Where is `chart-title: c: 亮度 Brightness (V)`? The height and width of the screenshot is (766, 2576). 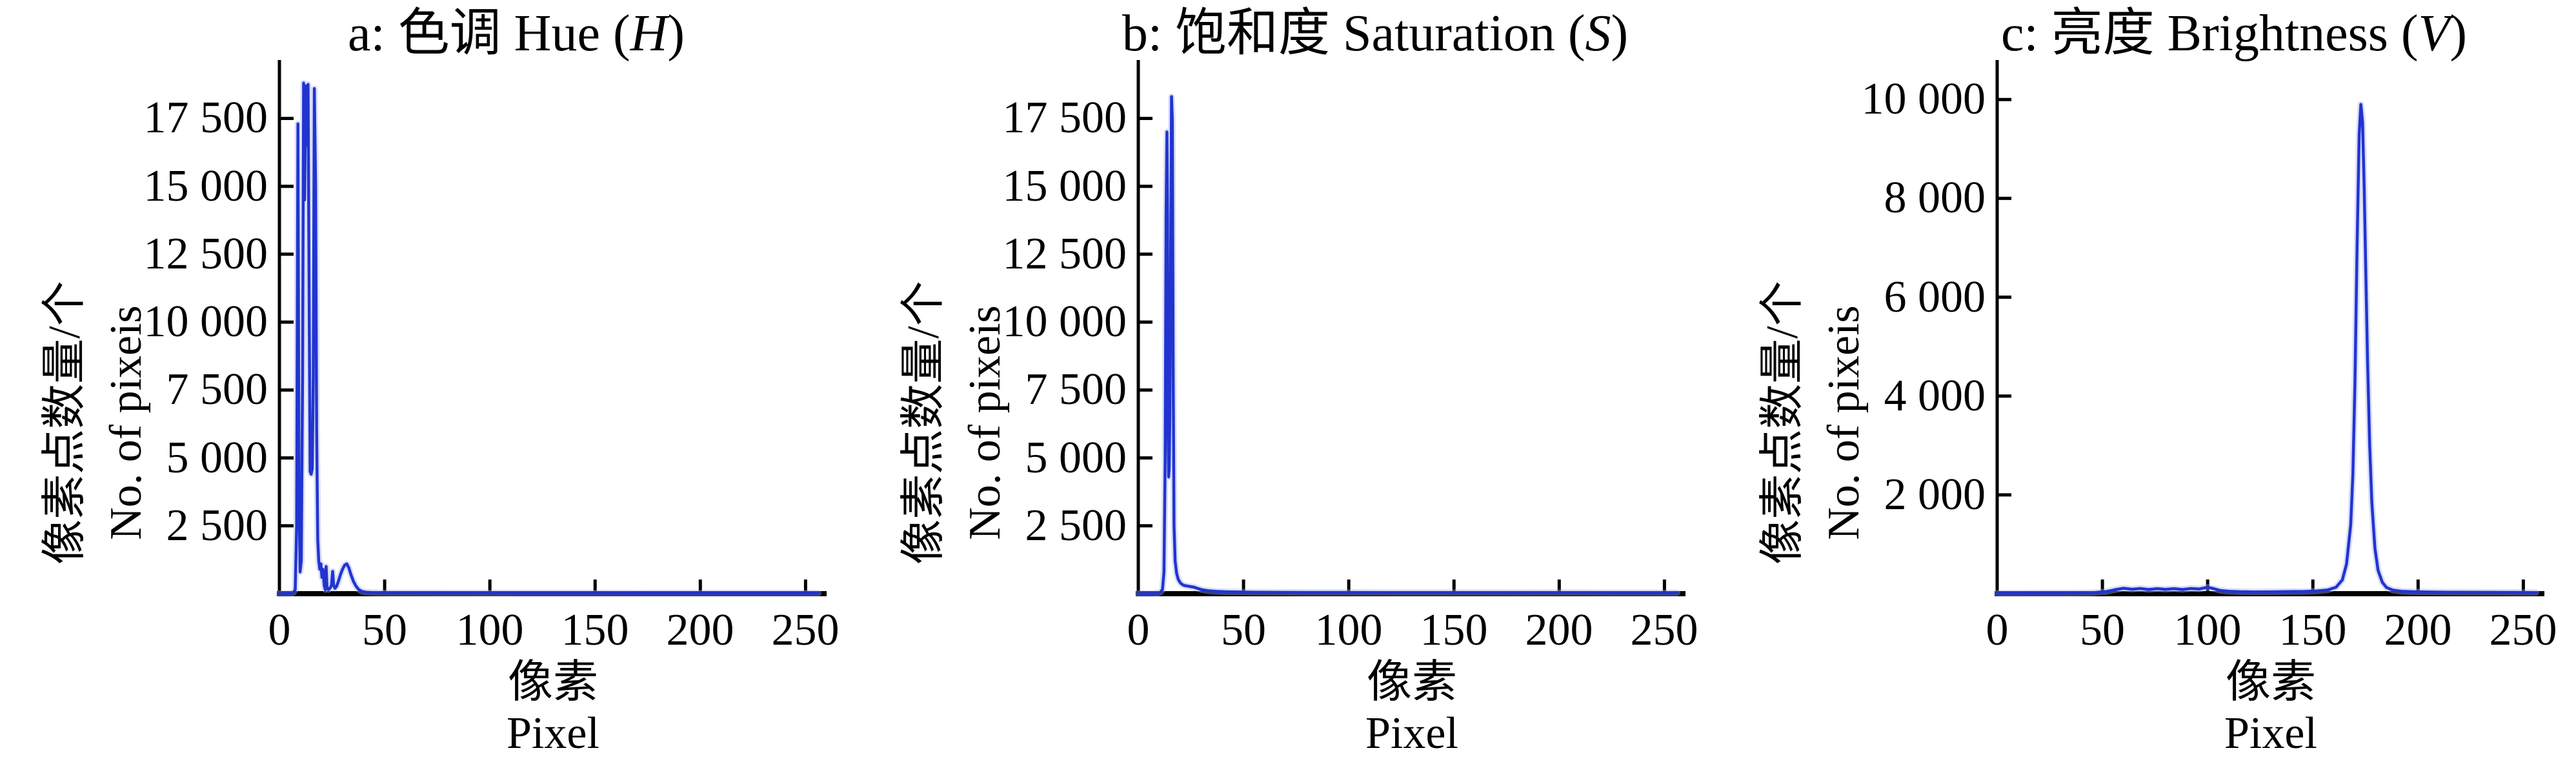 chart-title: c: 亮度 Brightness (V) is located at coordinates (2234, 34).